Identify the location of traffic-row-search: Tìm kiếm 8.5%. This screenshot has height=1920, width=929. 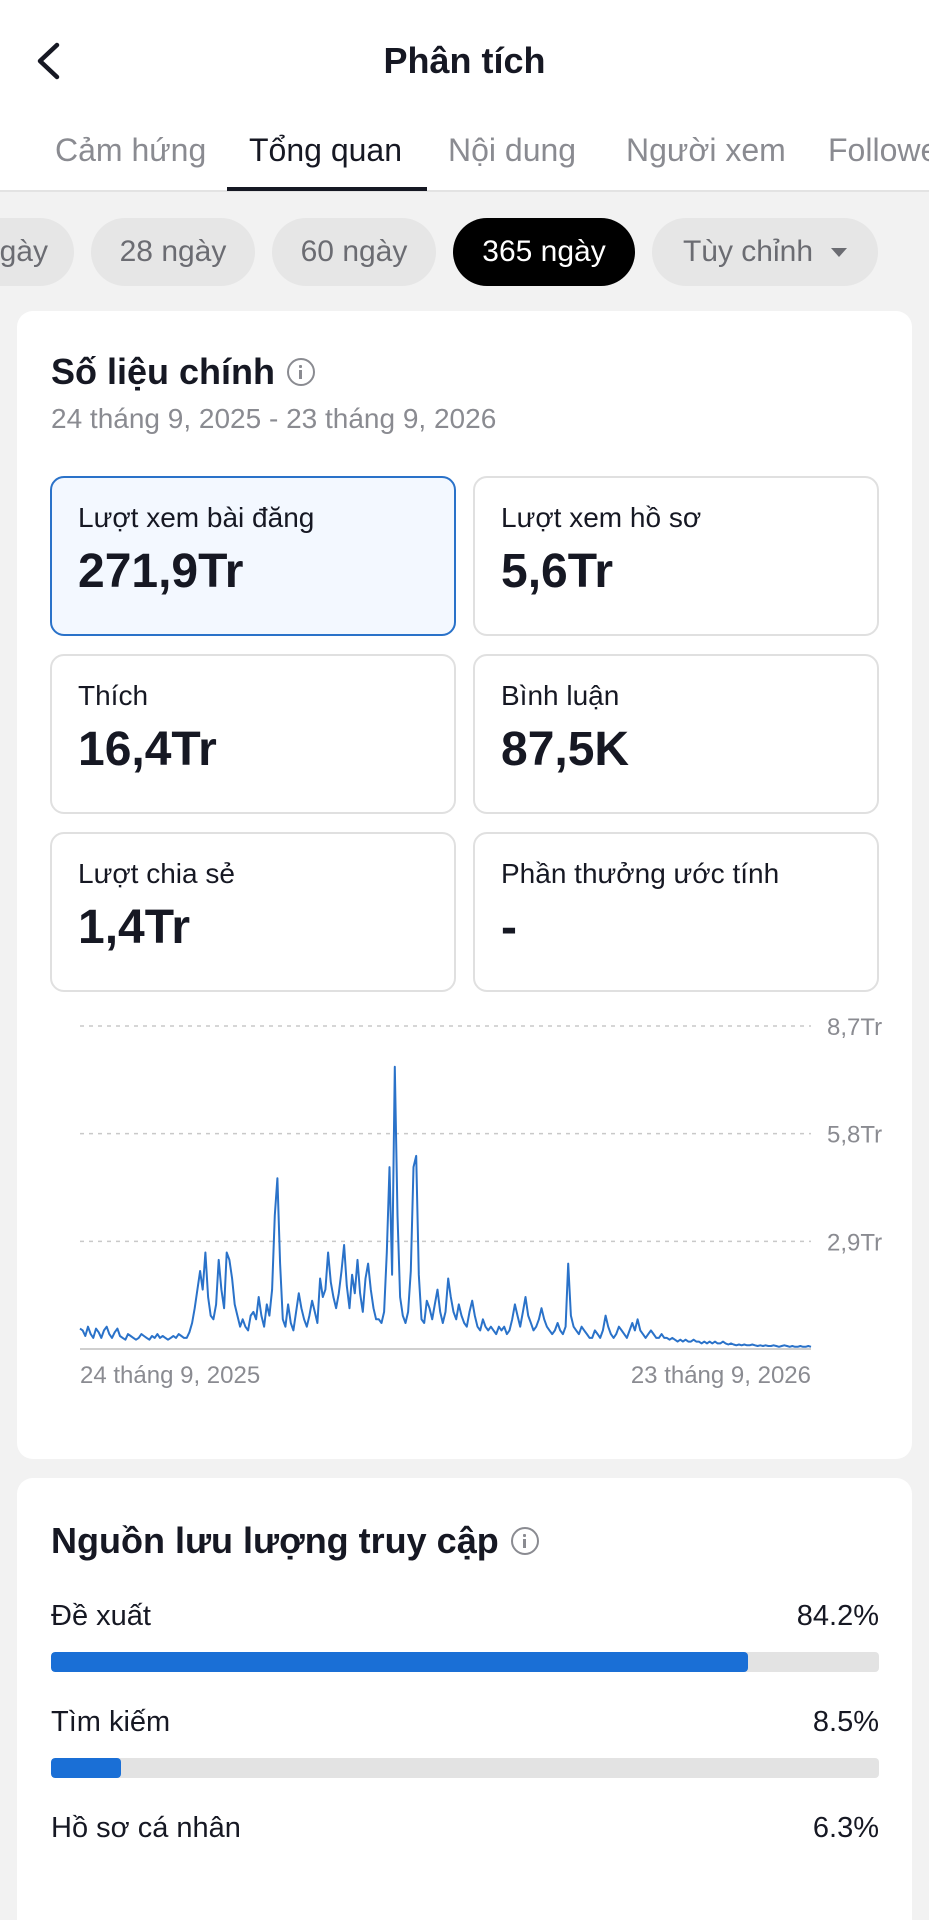
(465, 1751).